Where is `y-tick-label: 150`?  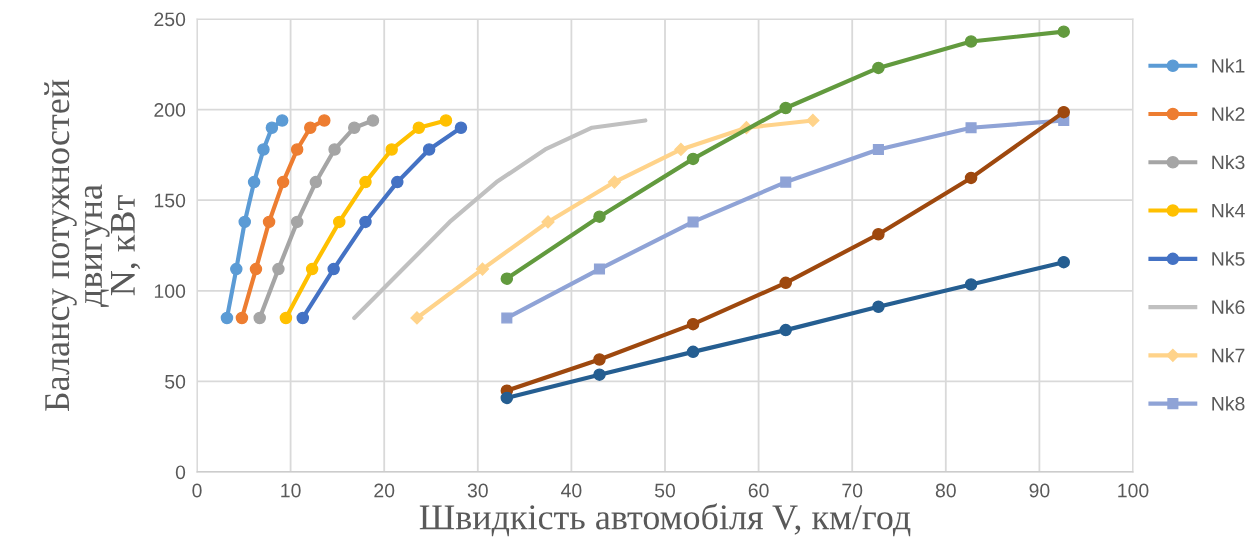
y-tick-label: 150 is located at coordinates (170, 200).